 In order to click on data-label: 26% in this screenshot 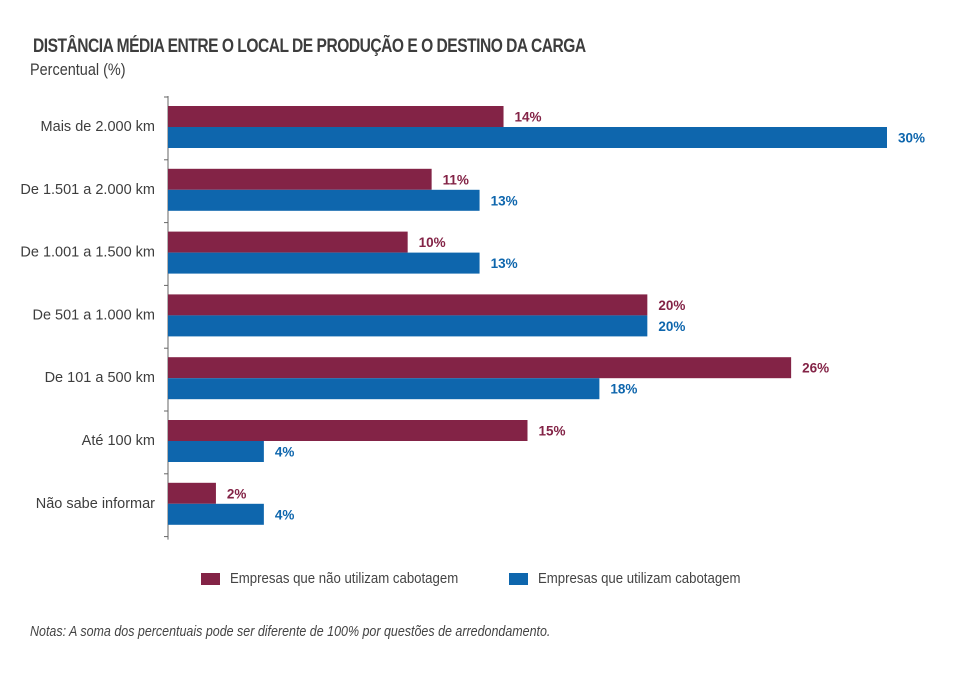, I will do `click(815, 368)`.